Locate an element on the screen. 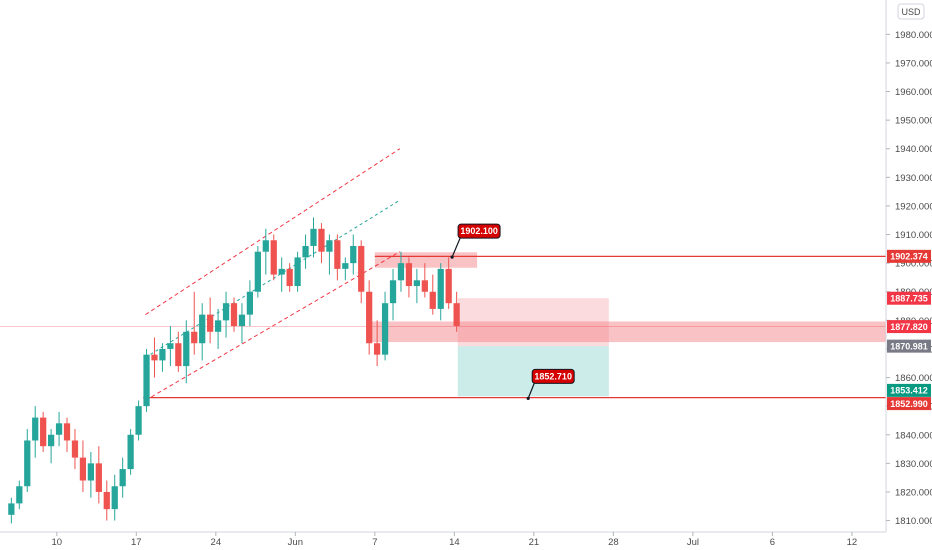 The image size is (932, 550). time-axis: 10 17 24 Jun 7 14 21 28 Jul 6 12 is located at coordinates (455, 540).